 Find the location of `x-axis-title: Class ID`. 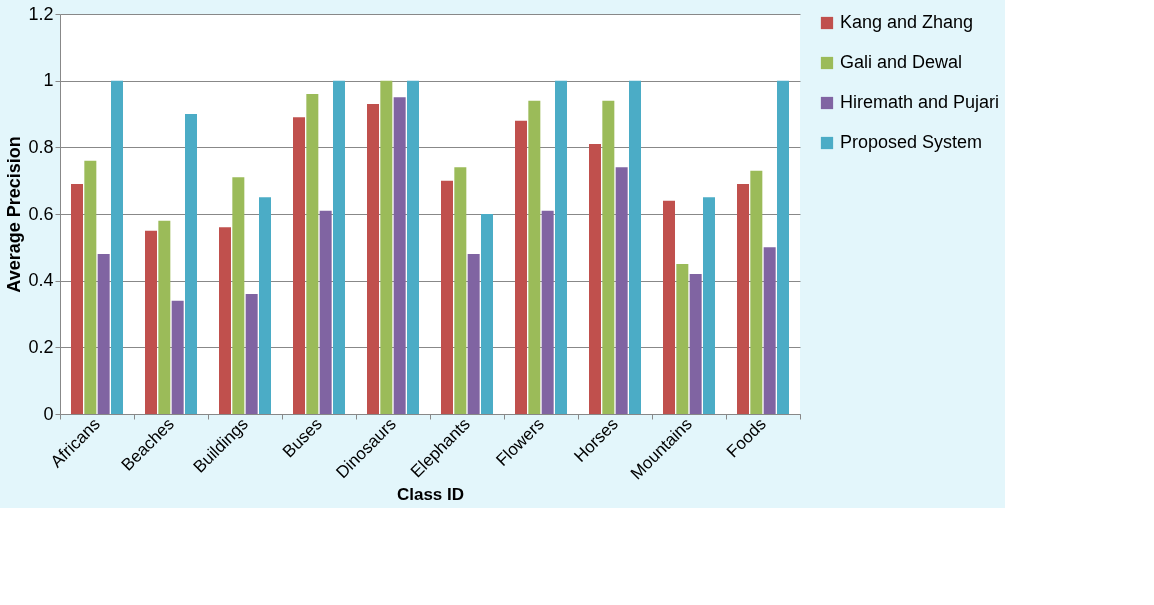

x-axis-title: Class ID is located at coordinates (430, 494).